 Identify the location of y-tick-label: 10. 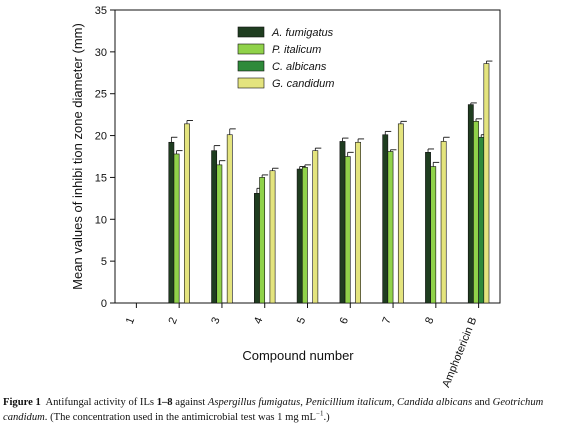
(101, 220).